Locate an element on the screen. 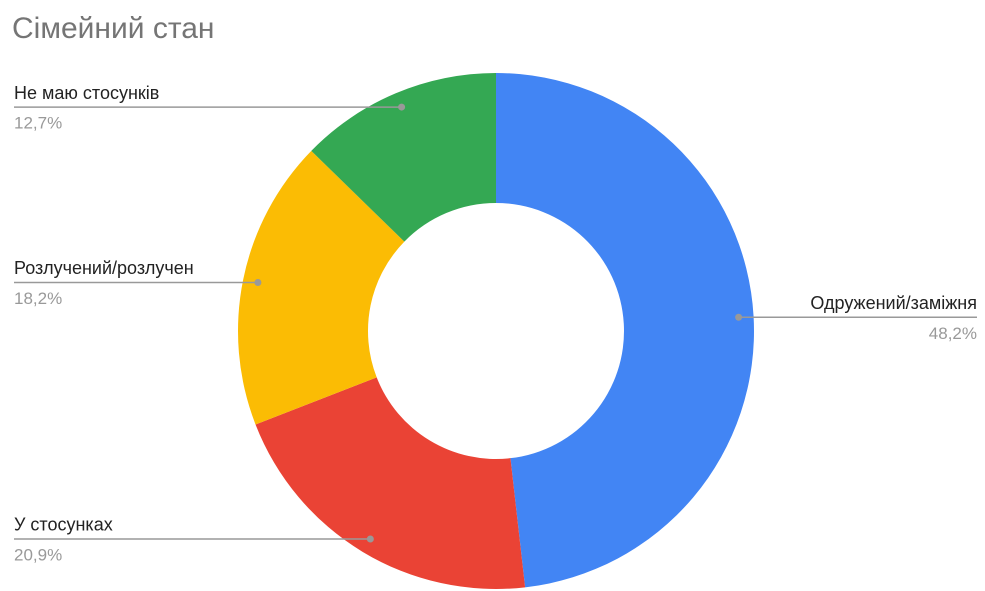 This screenshot has height=591, width=985. slice-label: У стосунках is located at coordinates (63, 525).